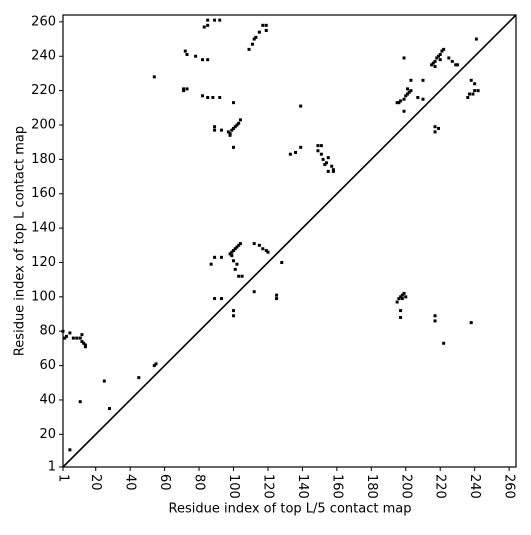 This screenshot has width=531, height=535. I want to click on x-tick-label: 160, so click(336, 486).